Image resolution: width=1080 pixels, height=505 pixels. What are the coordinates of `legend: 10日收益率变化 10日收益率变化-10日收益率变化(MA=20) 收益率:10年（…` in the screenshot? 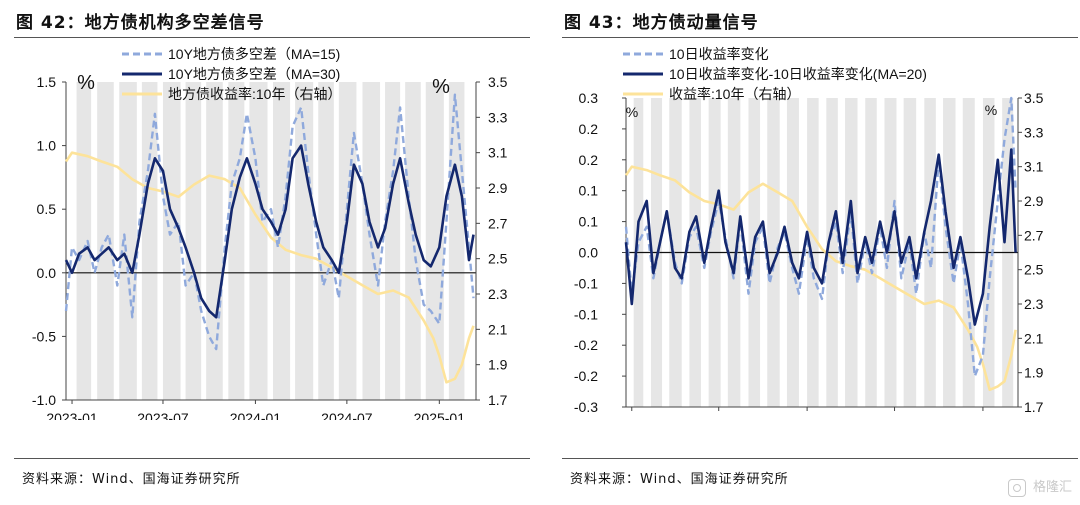 It's located at (775, 74).